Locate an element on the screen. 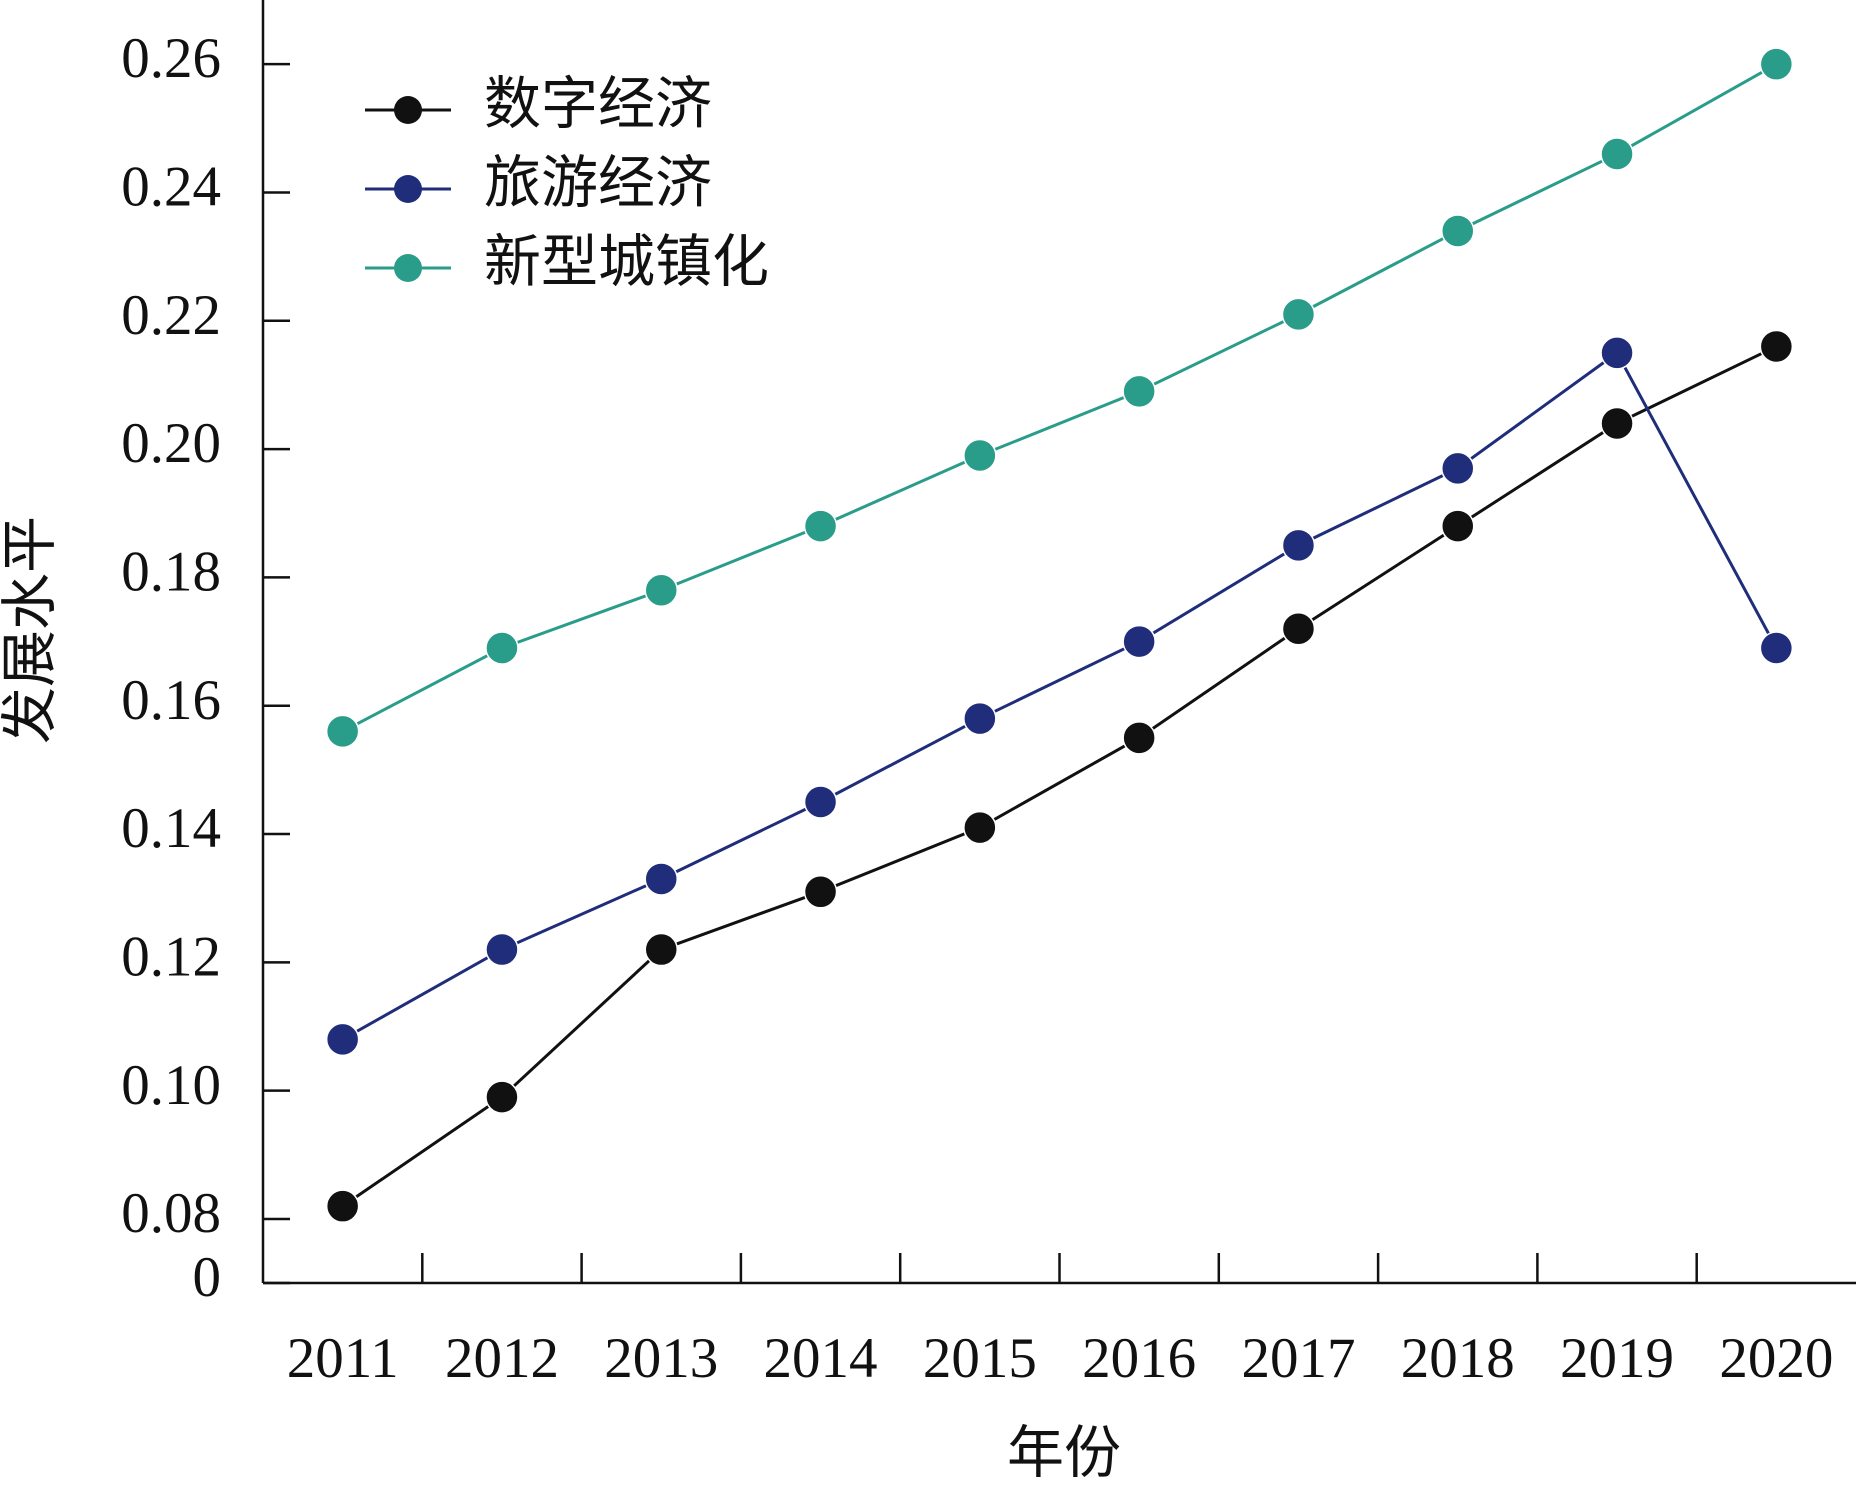 The height and width of the screenshot is (1495, 1860). y-tick-label: 0.08 is located at coordinates (171, 1213).